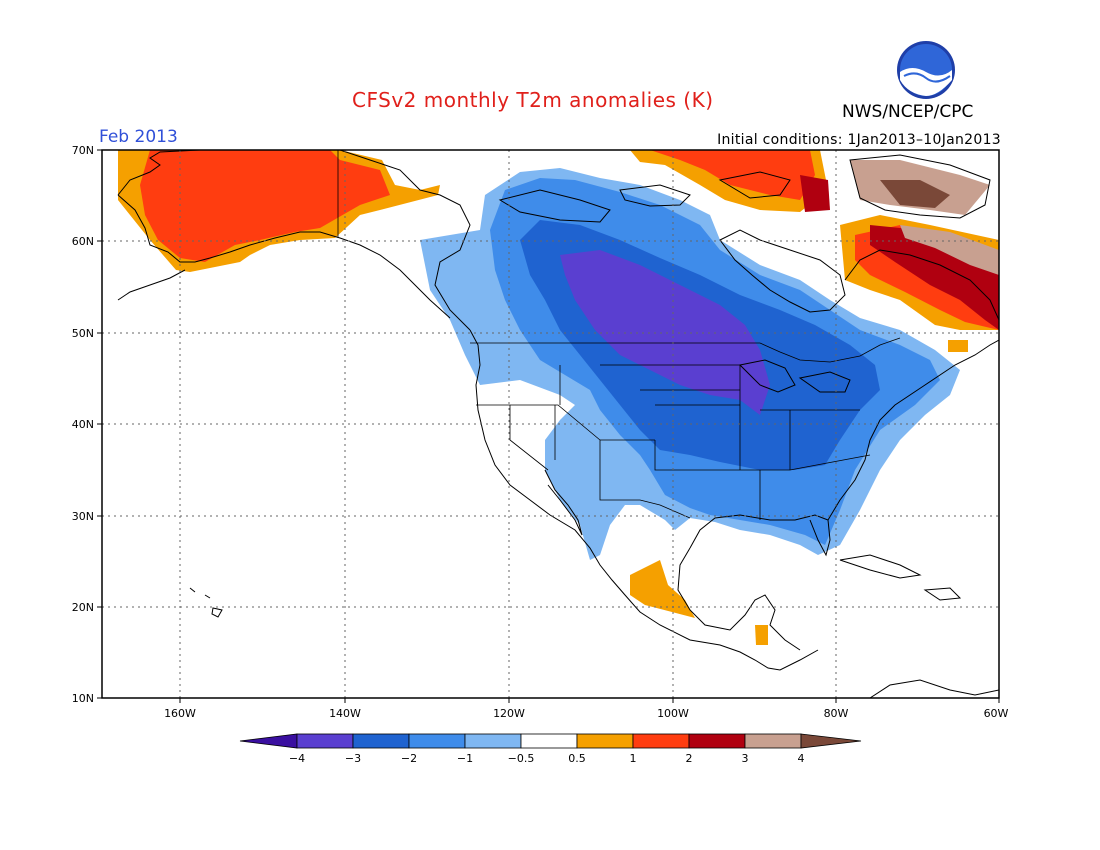 This screenshot has height=850, width=1100. Describe the element at coordinates (577, 758) in the screenshot. I see `colorbar-tick-label: 0.5` at that location.